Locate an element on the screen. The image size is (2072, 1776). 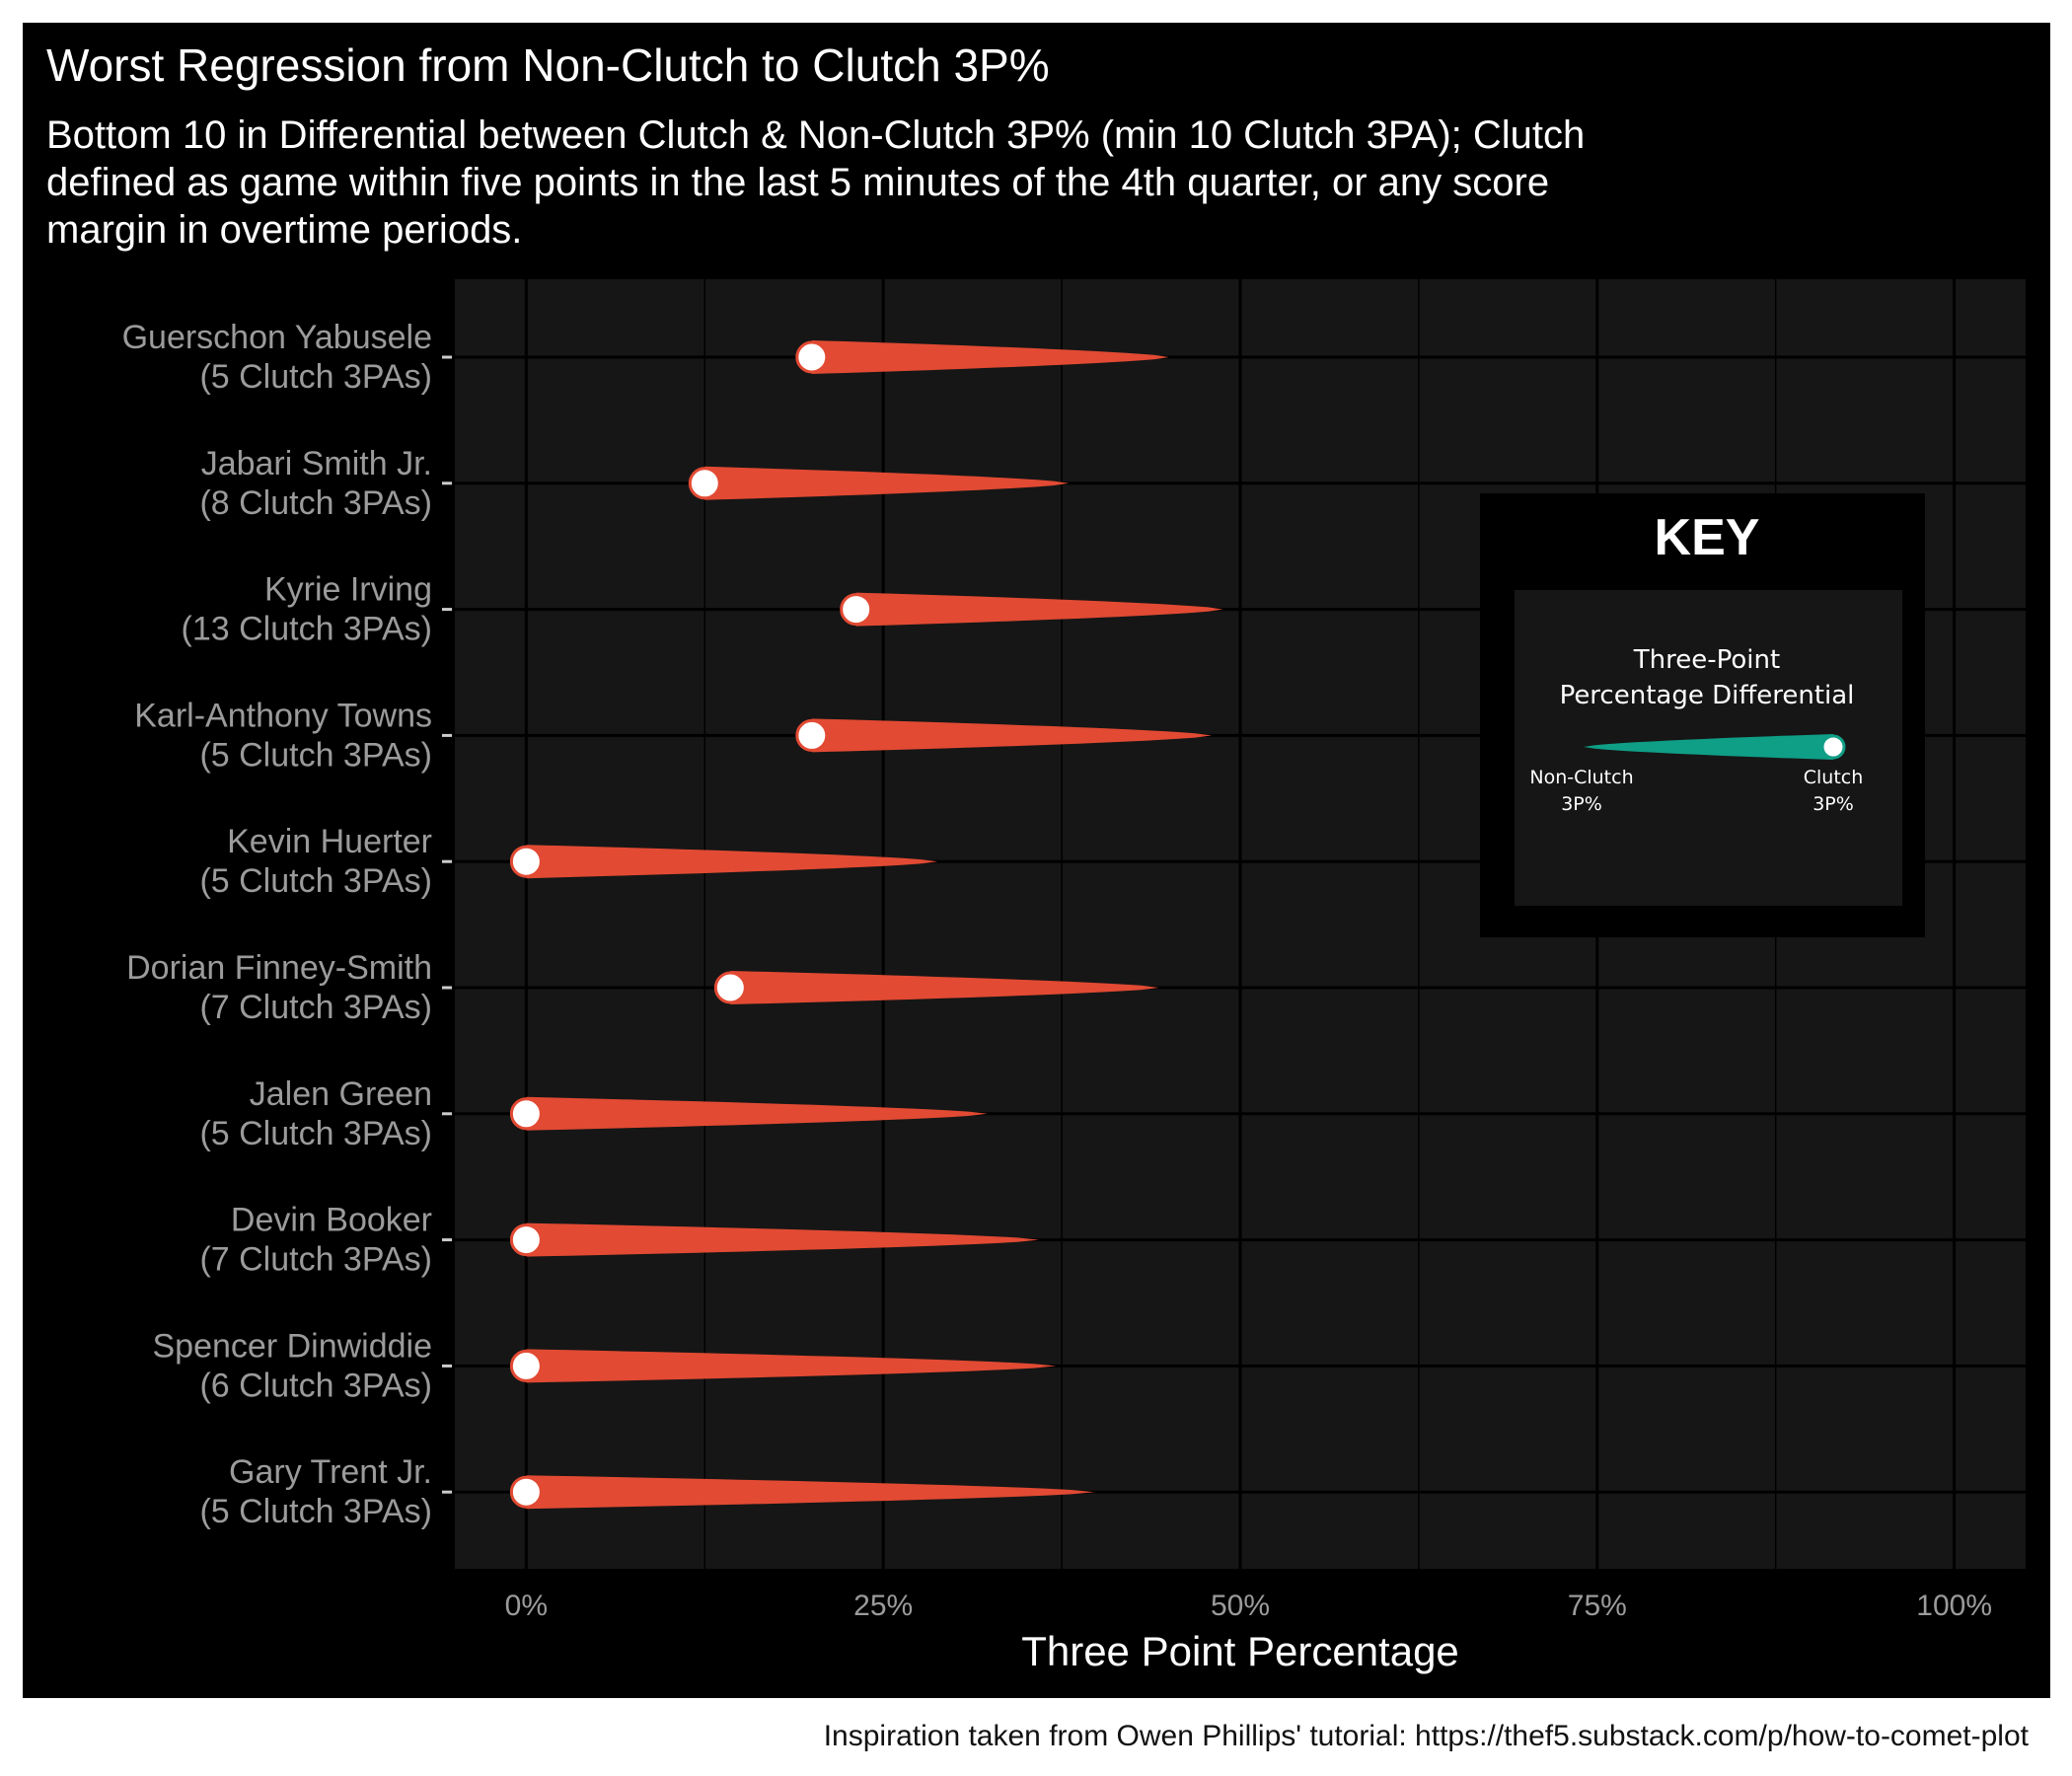
key-left-label-line-1: Non-Clutch is located at coordinates (1581, 777).